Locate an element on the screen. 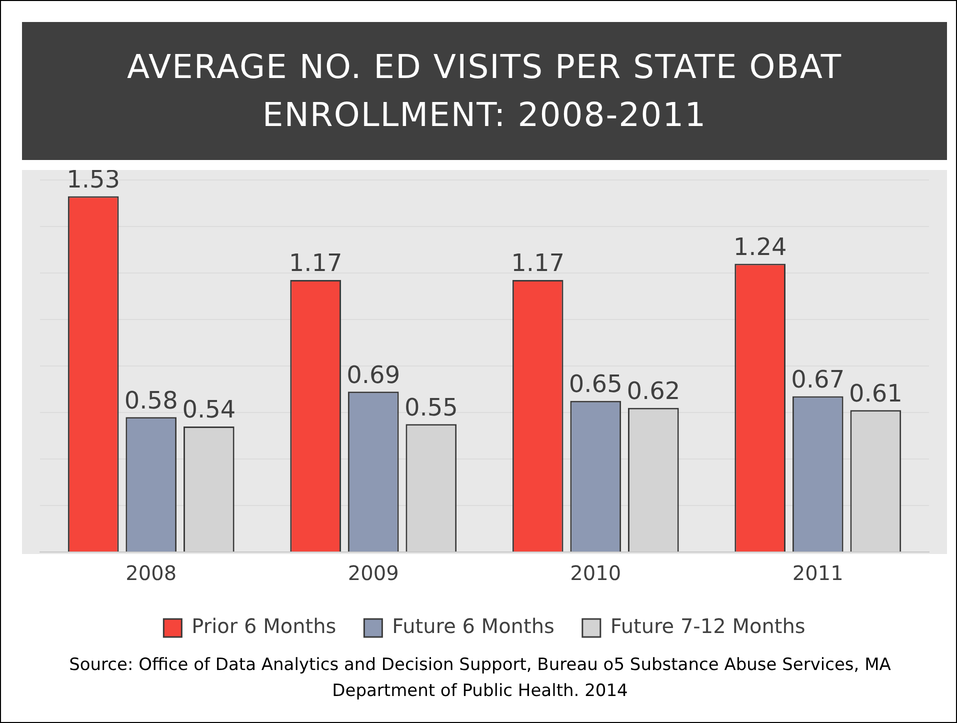 The image size is (957, 723). data-label: 0.54 is located at coordinates (209, 410).